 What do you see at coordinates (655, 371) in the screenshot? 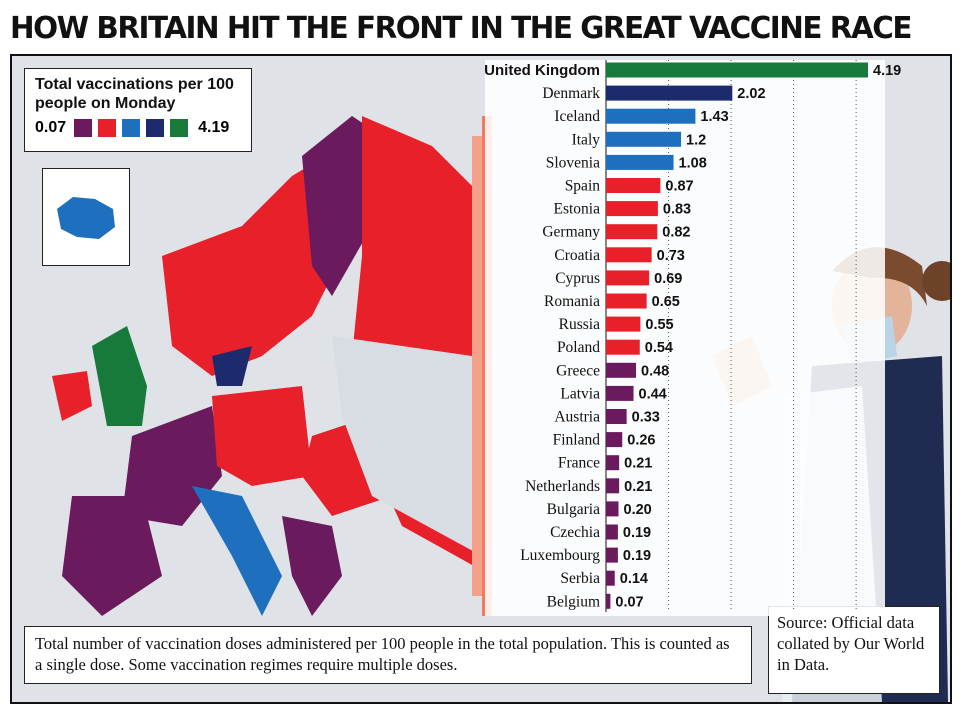
I see `data-label: 0.48` at bounding box center [655, 371].